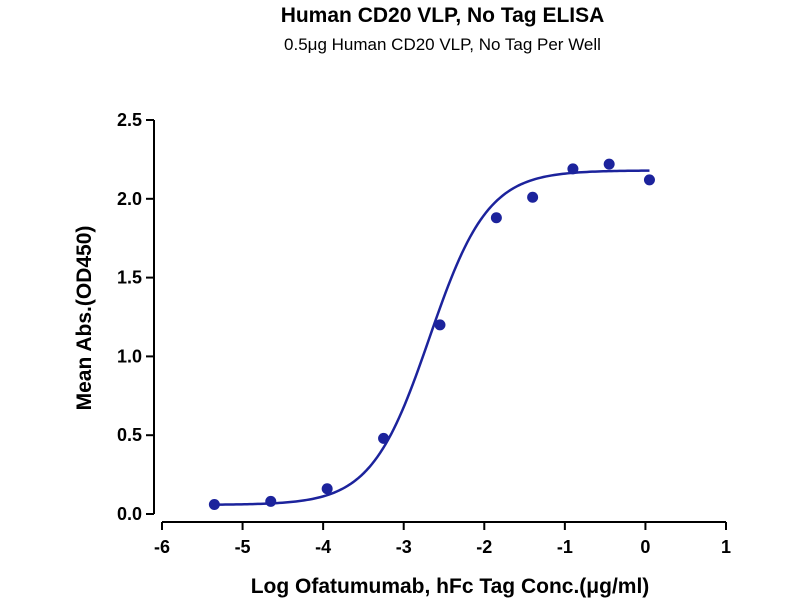  I want to click on x-tick-label: -5, so click(243, 547).